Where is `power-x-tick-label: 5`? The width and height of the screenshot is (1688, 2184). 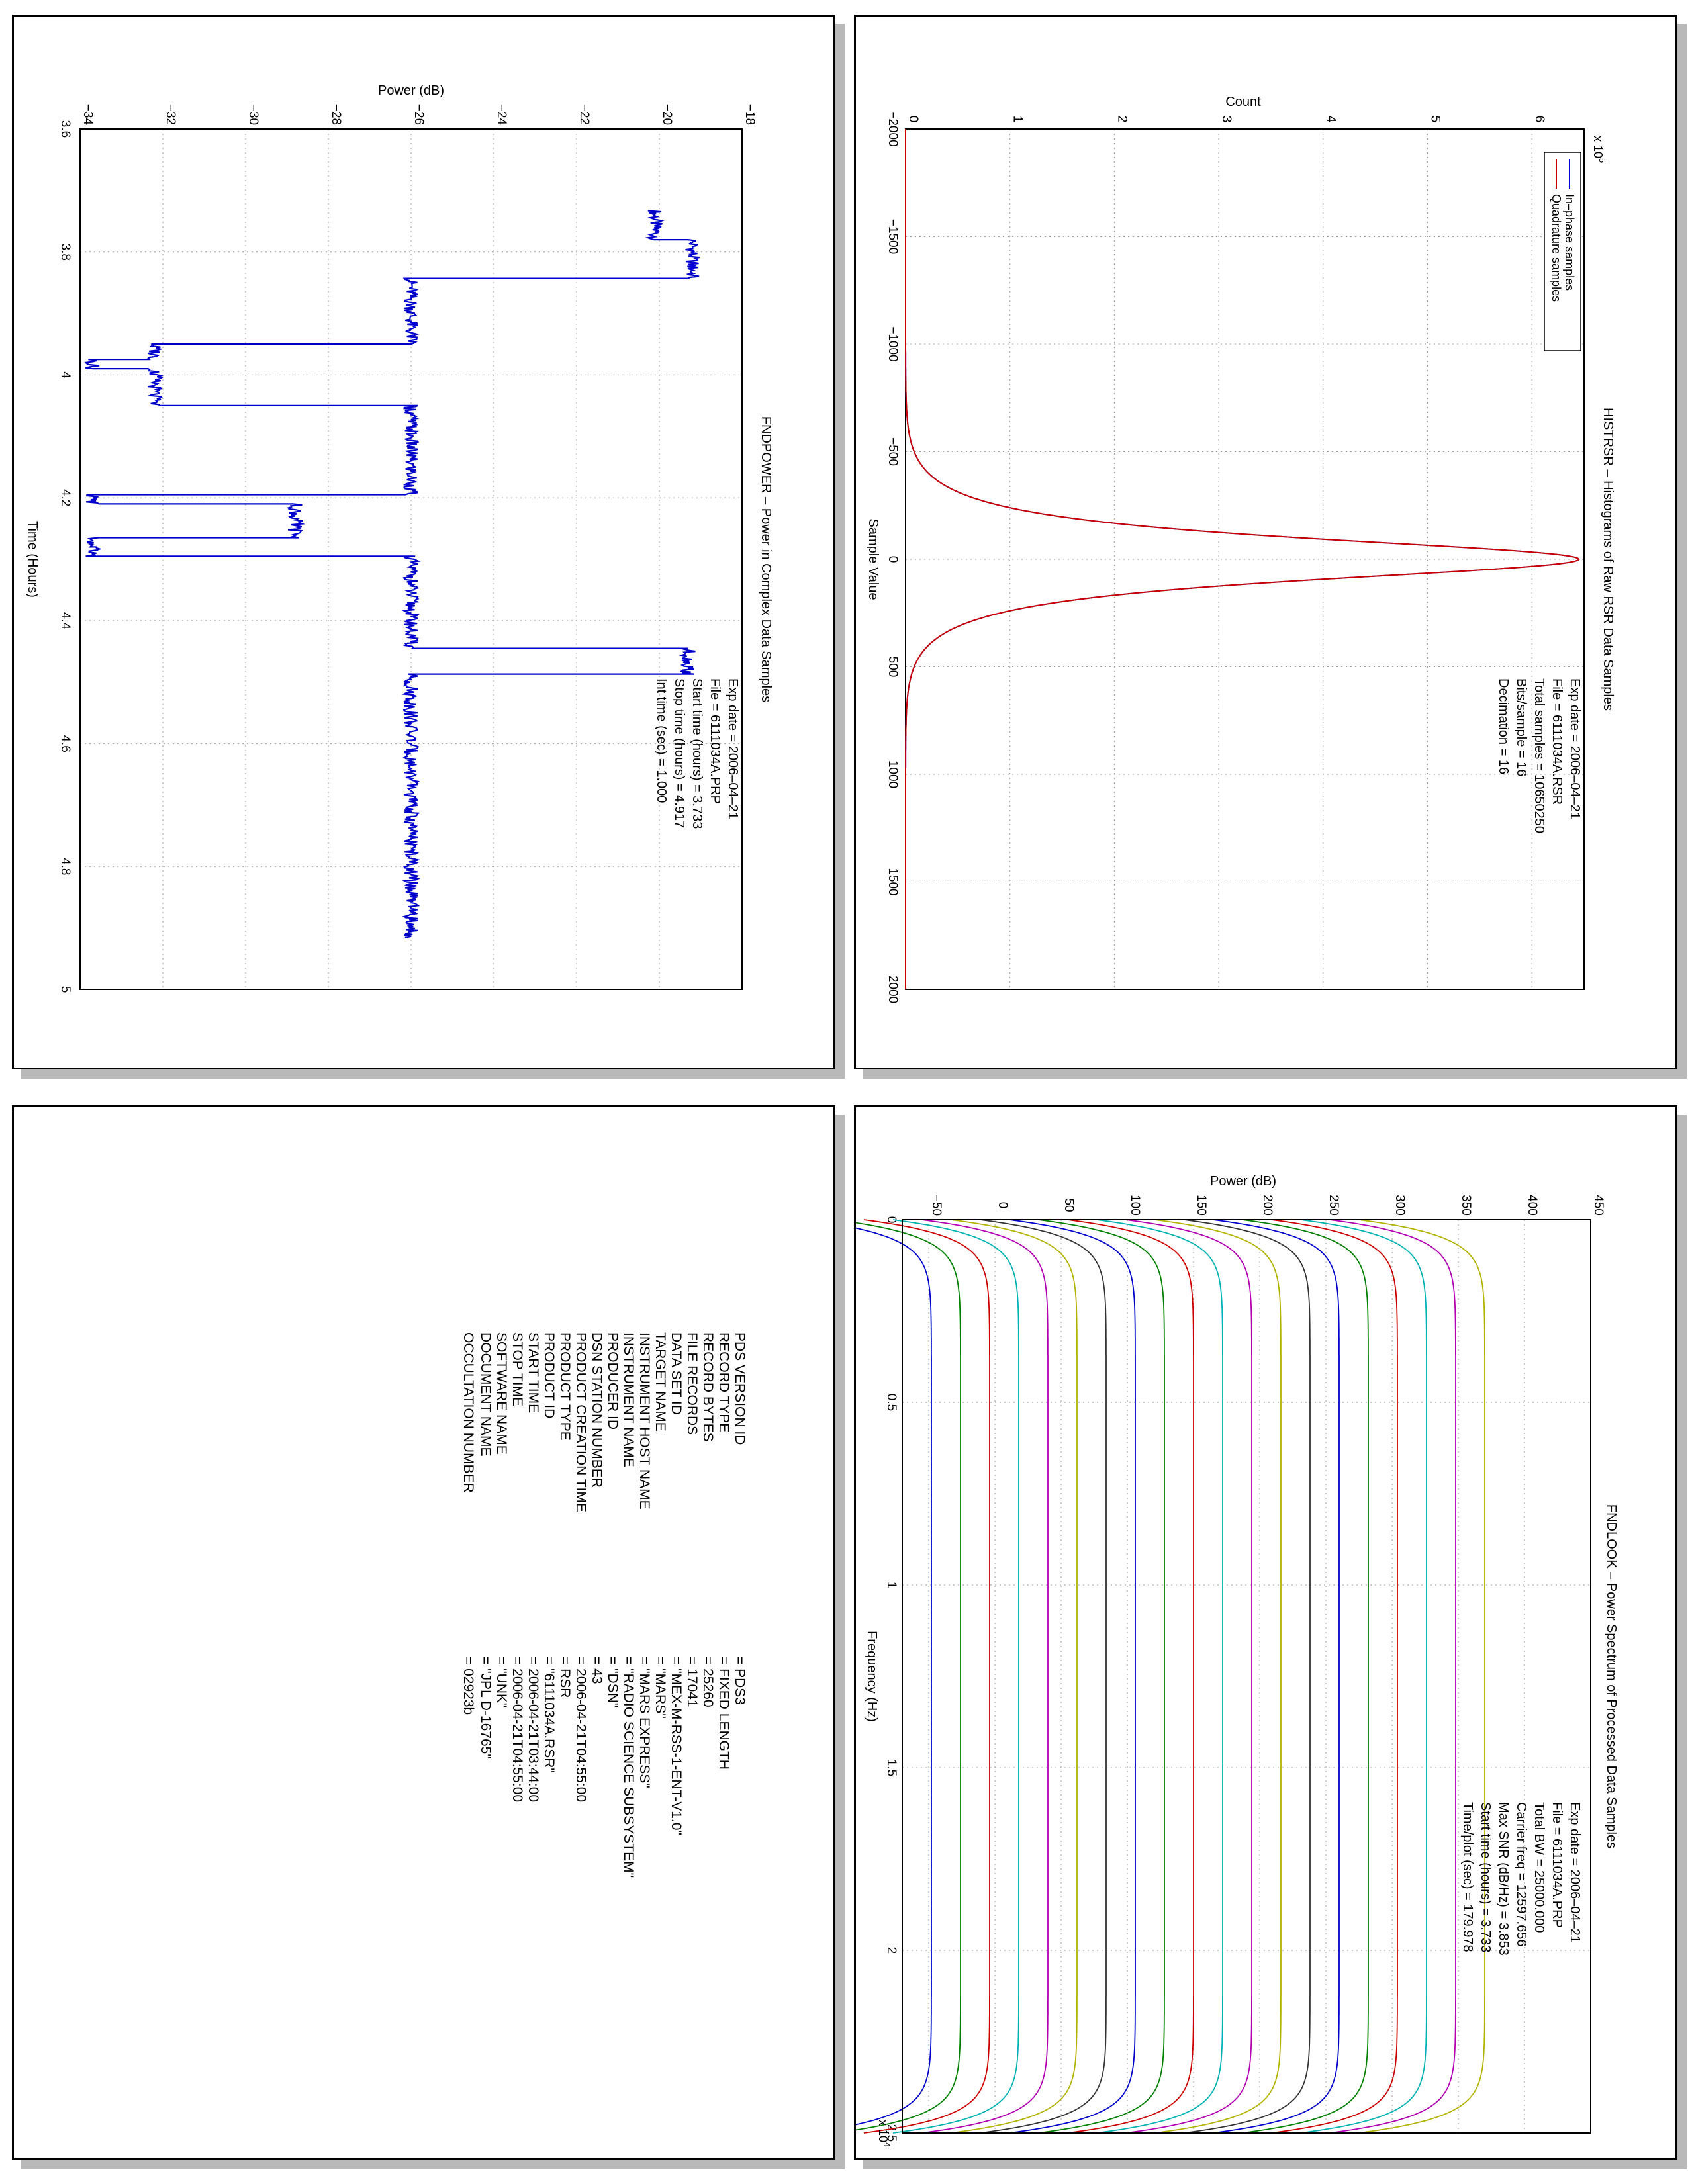
power-x-tick-label: 5 is located at coordinates (65, 990).